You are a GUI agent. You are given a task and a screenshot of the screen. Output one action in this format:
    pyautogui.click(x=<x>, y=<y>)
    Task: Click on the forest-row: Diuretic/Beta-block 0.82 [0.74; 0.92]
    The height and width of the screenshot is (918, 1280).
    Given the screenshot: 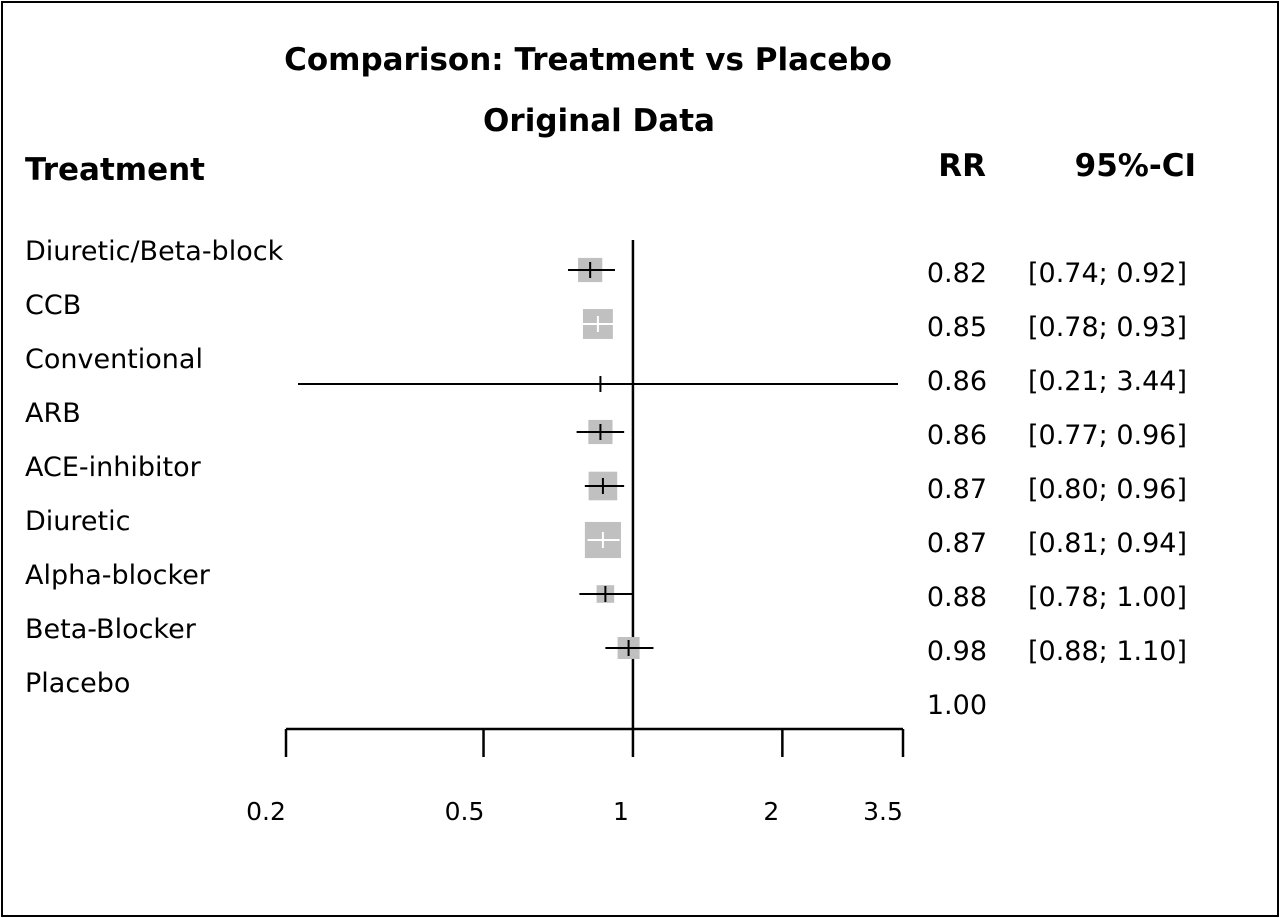 What is the action you would take?
    pyautogui.click(x=606, y=262)
    